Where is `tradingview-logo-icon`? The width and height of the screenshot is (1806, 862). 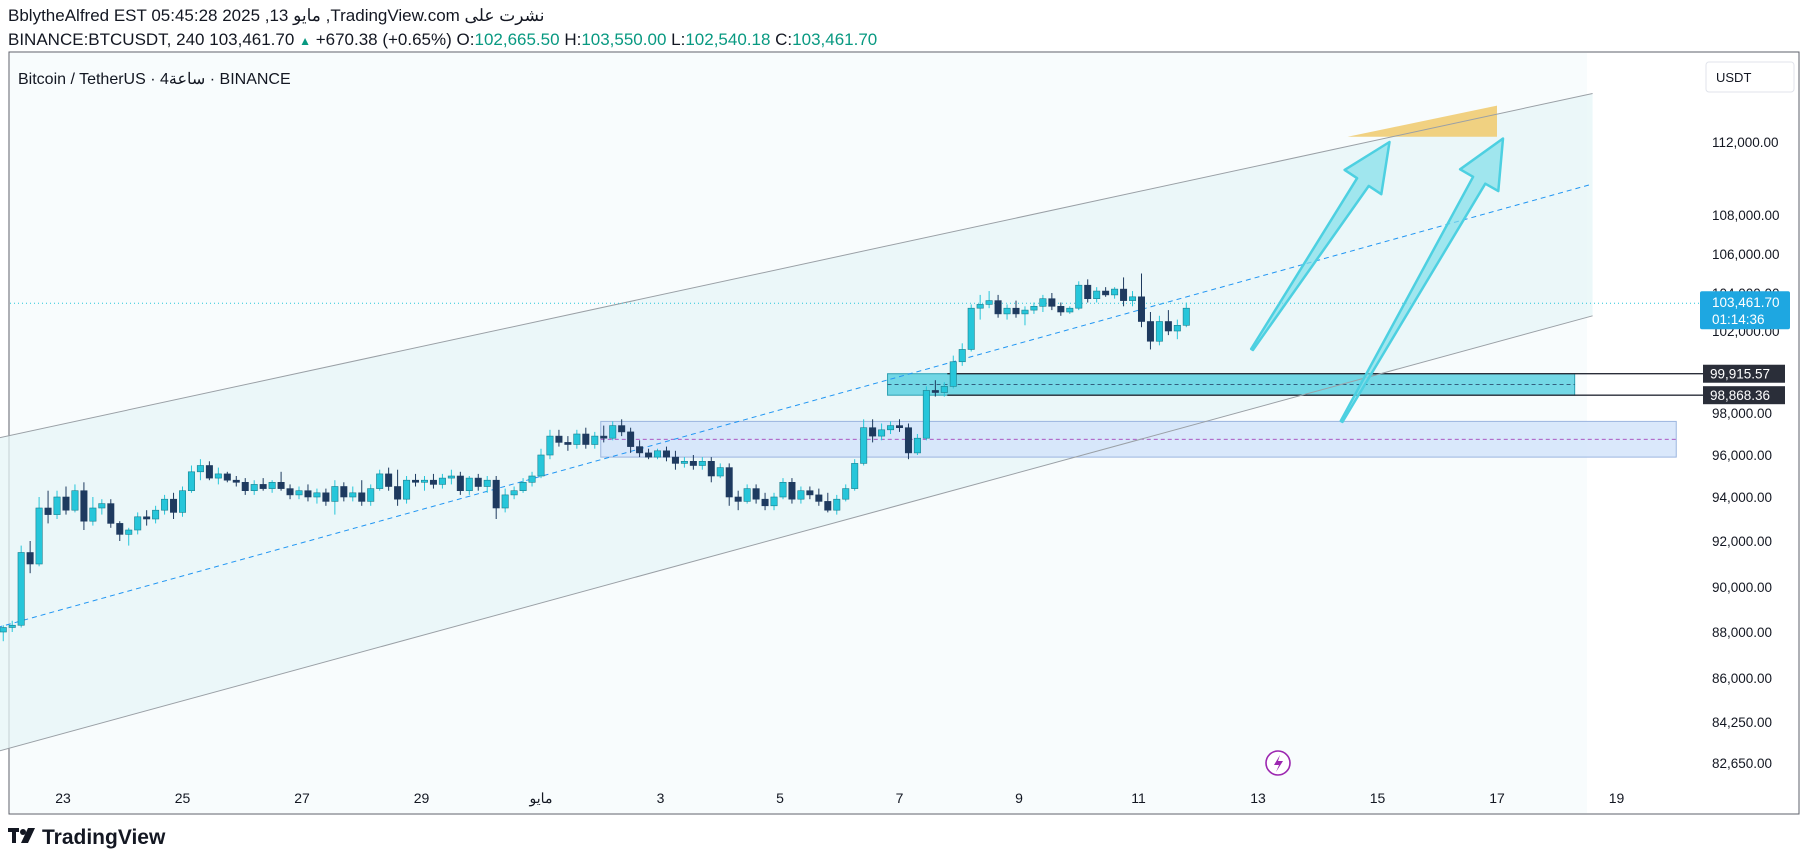 tradingview-logo-icon is located at coordinates (23, 838).